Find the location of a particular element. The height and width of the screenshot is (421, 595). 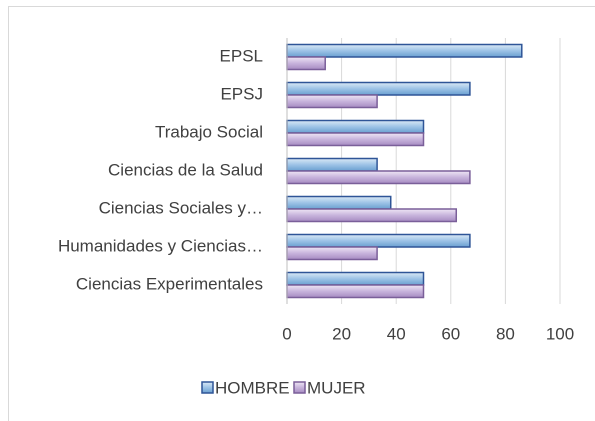

legend-label: HOMBRE is located at coordinates (252, 387).